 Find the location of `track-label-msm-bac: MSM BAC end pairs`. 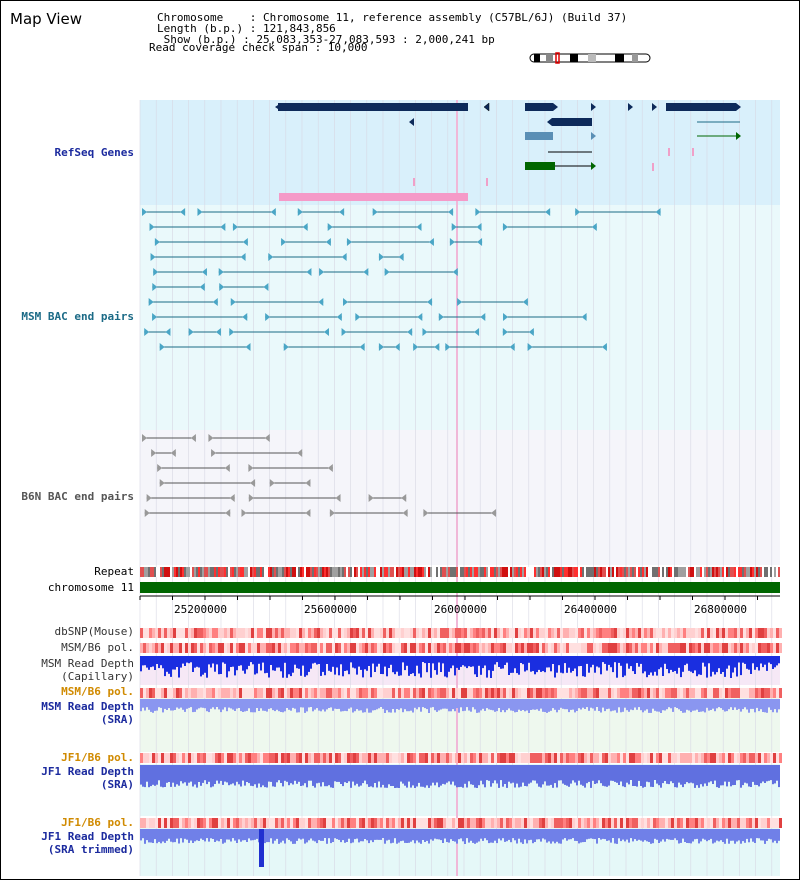

track-label-msm-bac: MSM BAC end pairs is located at coordinates (77, 316).